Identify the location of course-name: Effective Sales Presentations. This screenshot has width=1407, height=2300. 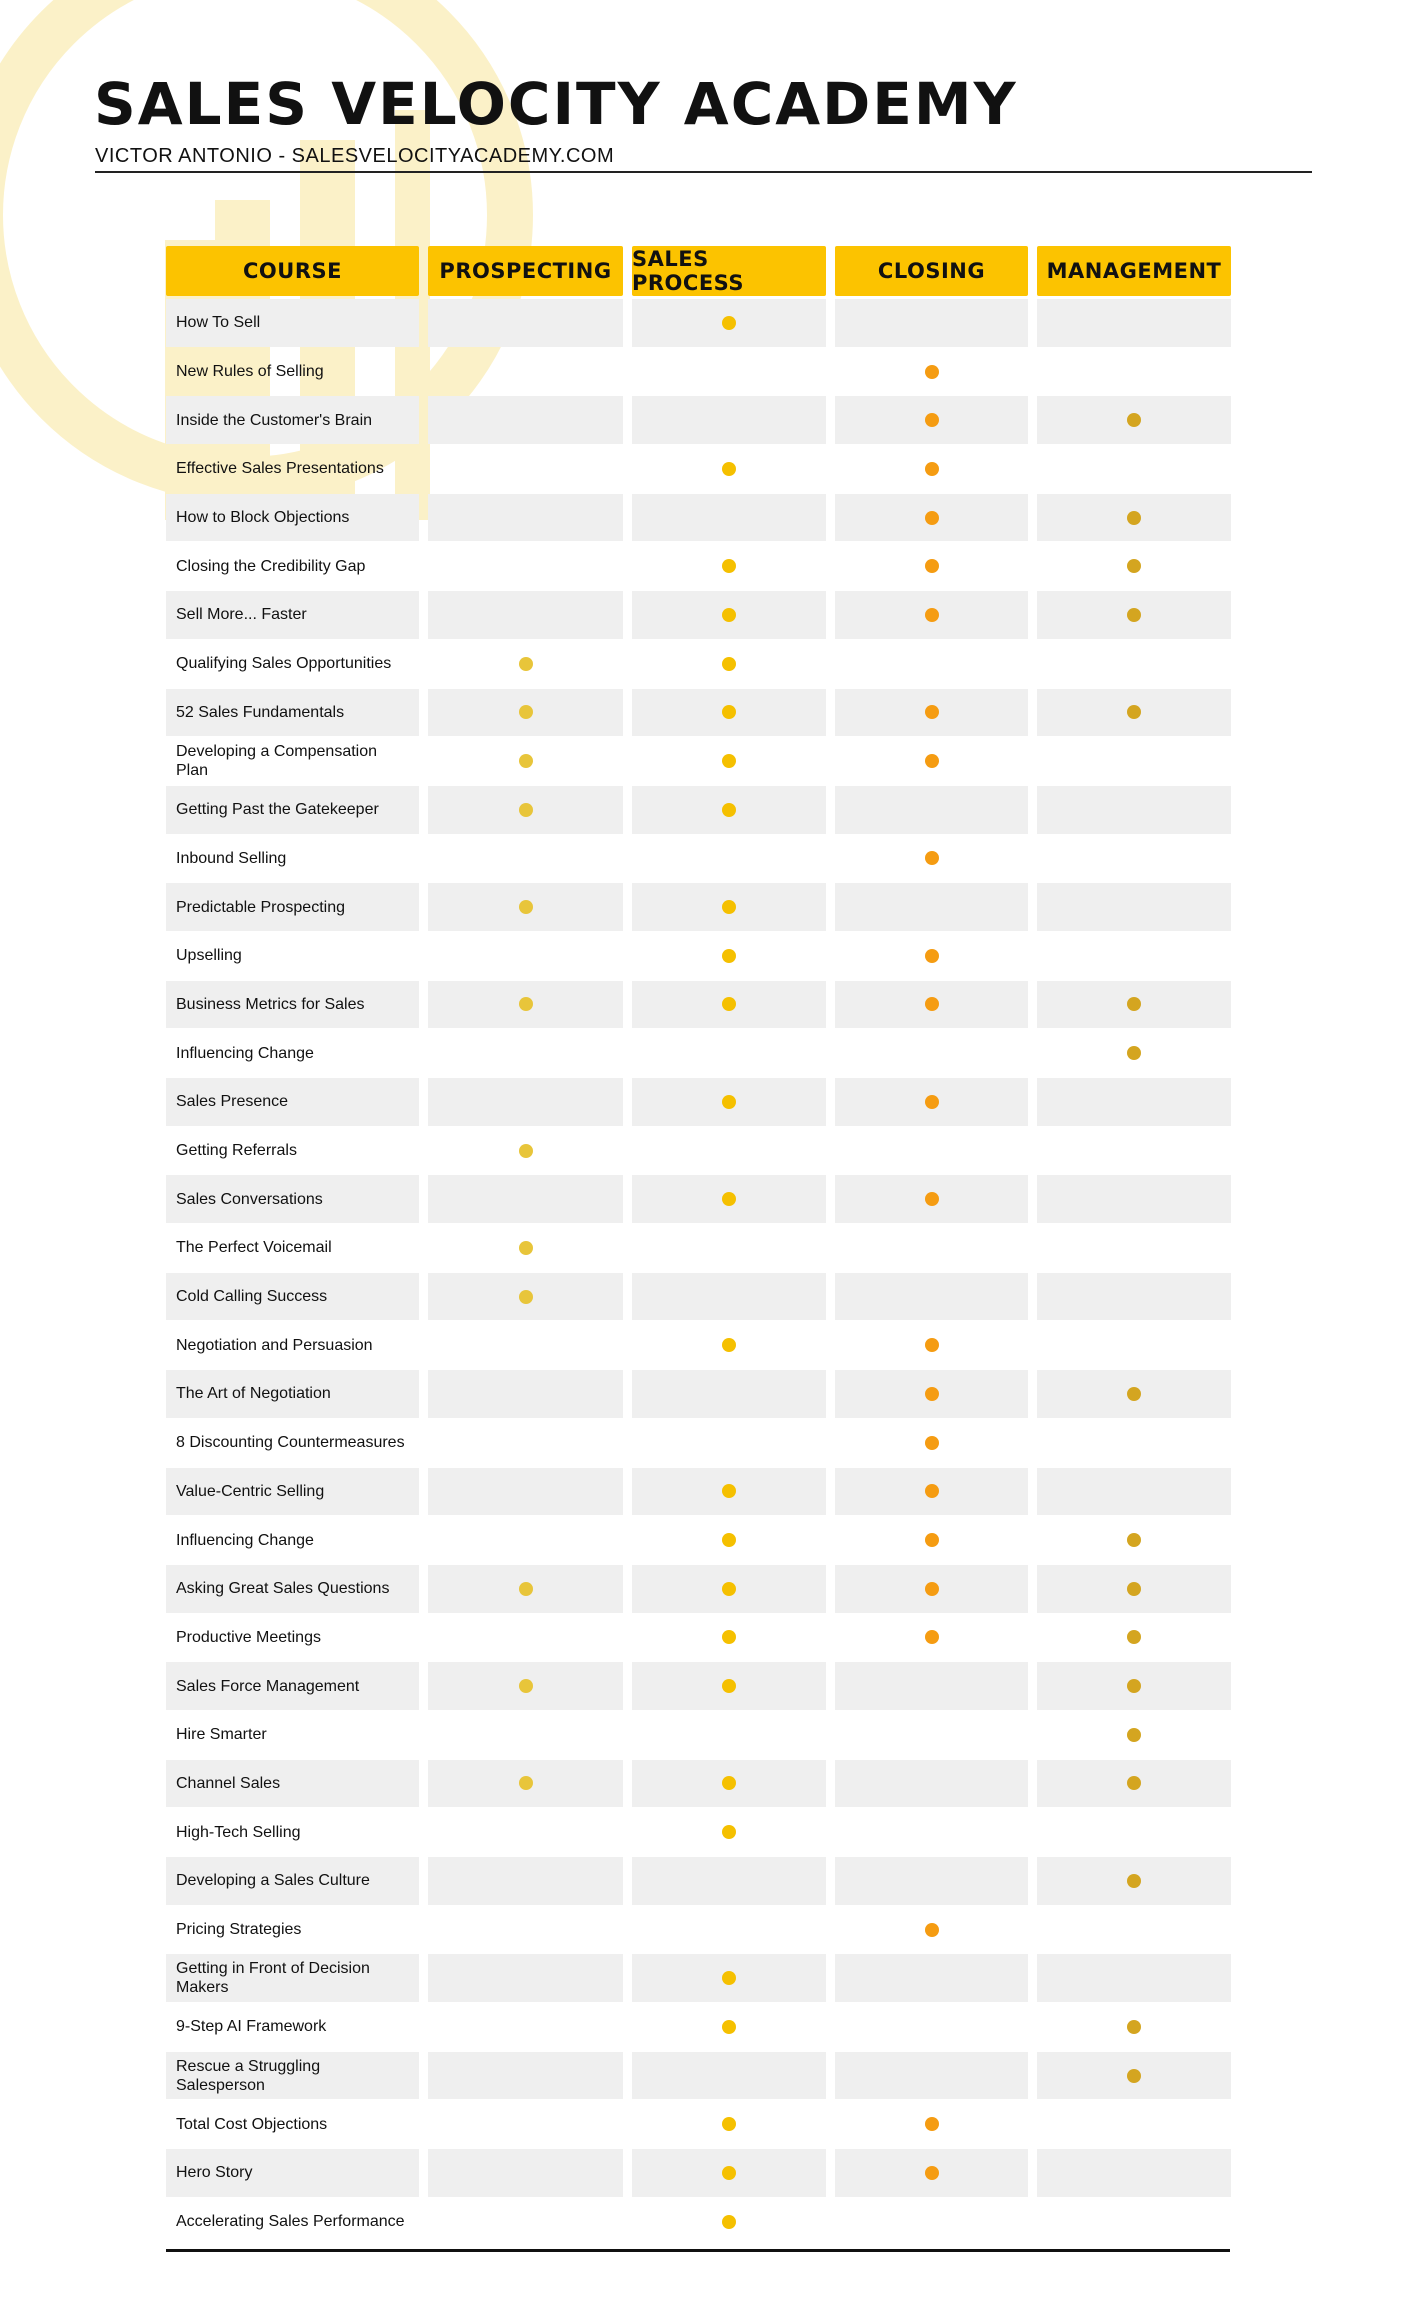
(280, 469).